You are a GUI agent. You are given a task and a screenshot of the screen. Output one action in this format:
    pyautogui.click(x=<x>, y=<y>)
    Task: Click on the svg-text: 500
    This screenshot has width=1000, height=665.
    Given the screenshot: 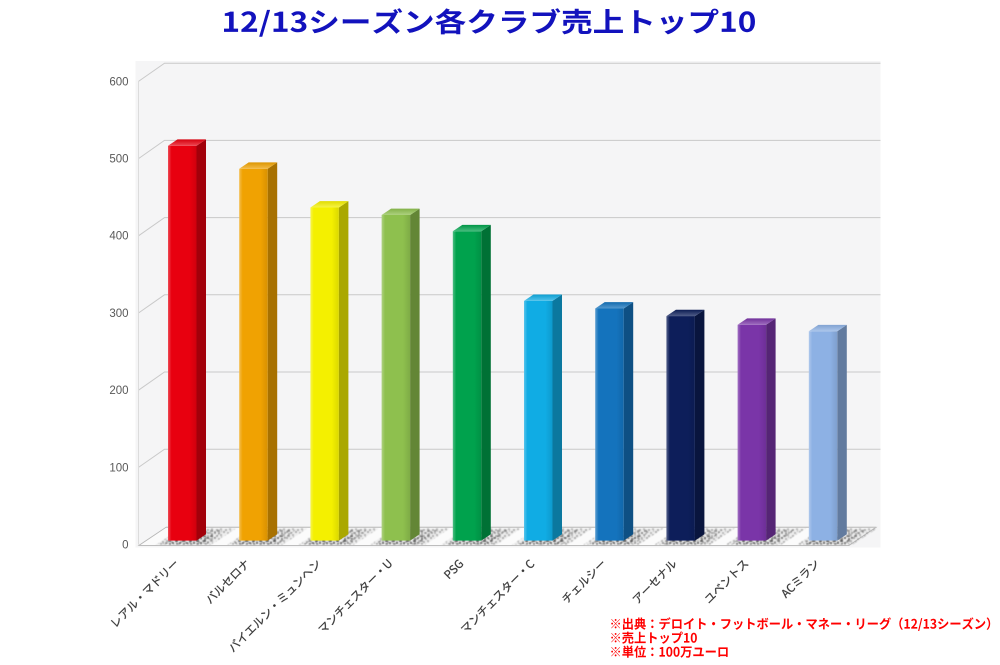 What is the action you would take?
    pyautogui.click(x=118, y=160)
    